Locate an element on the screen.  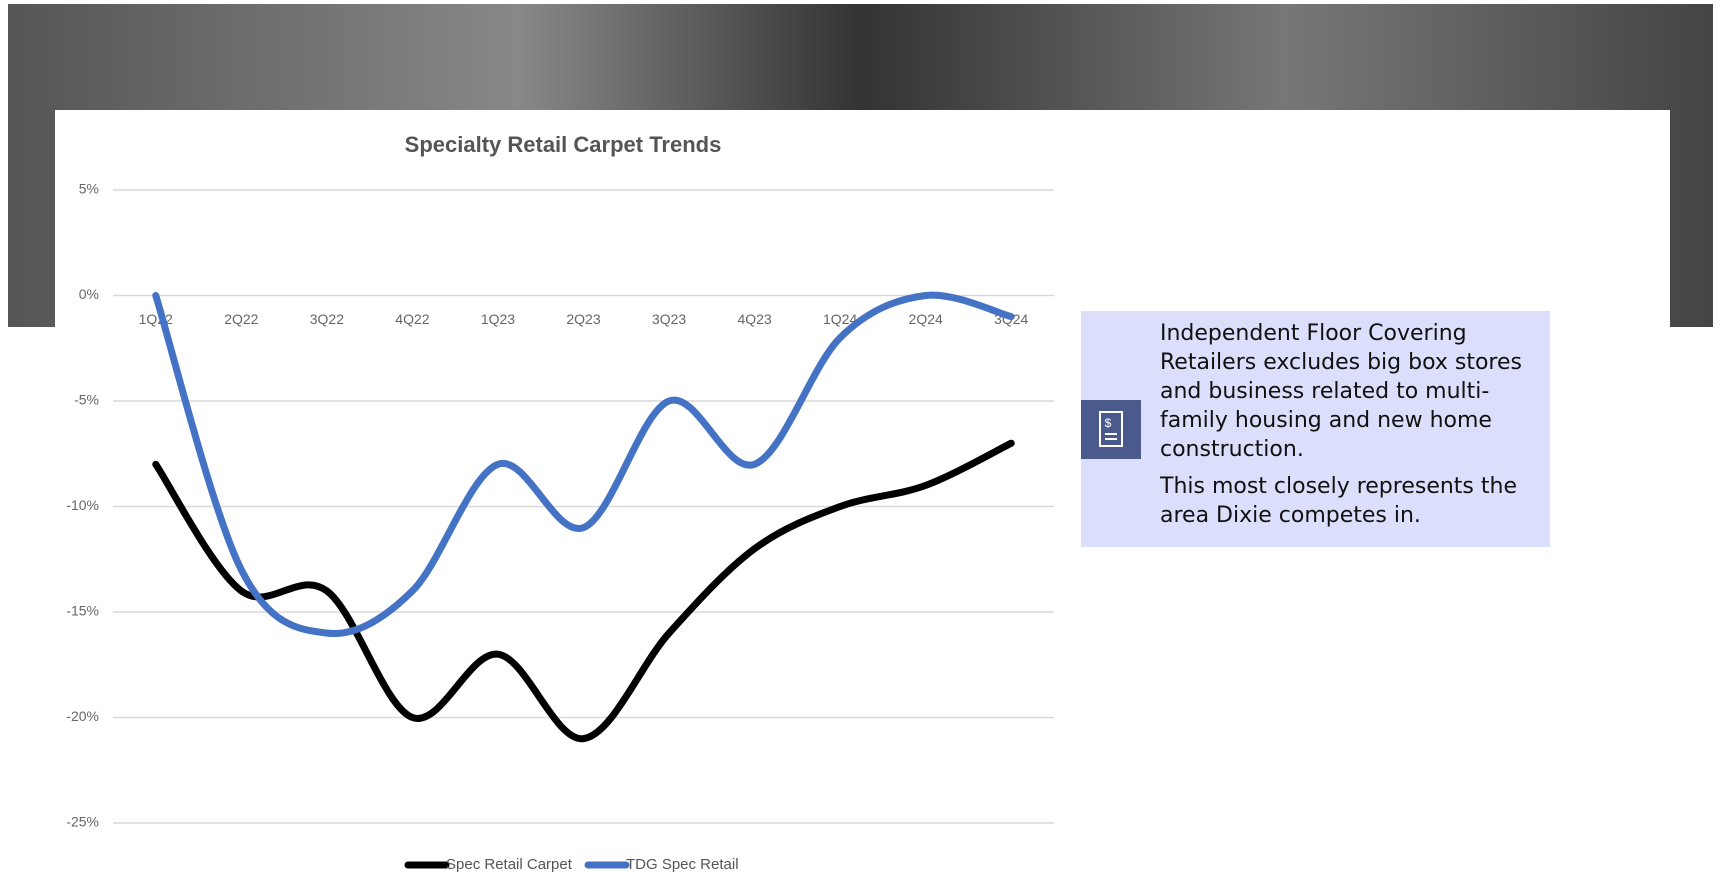
chart-title: Specialty Retail Carpet Trends is located at coordinates (563, 144).